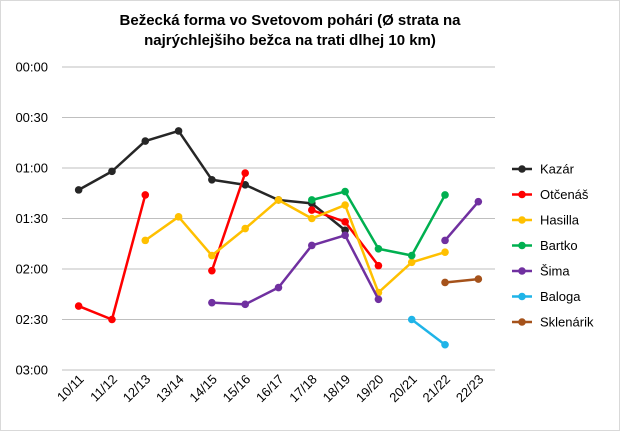 The height and width of the screenshot is (431, 620). I want to click on y-tick-label: 01:30, so click(31, 218).